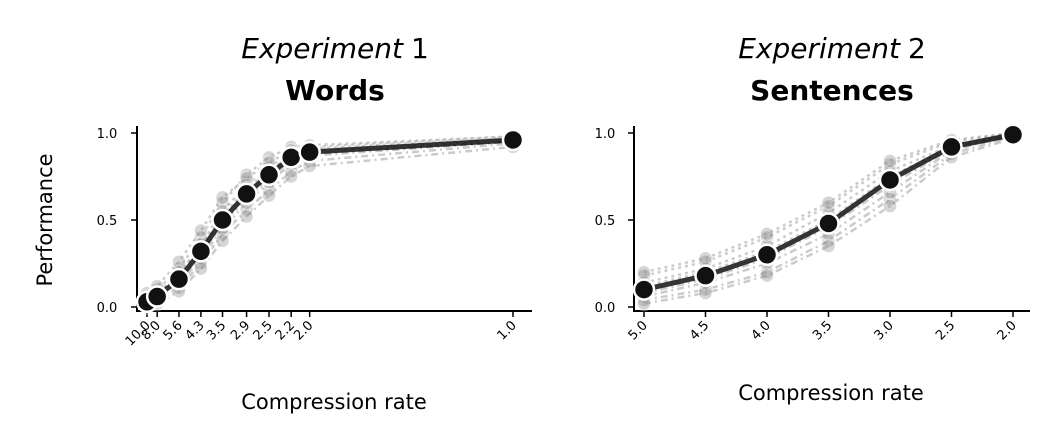  I want to click on panel-1-x-label: Compression rate, so click(334, 402).